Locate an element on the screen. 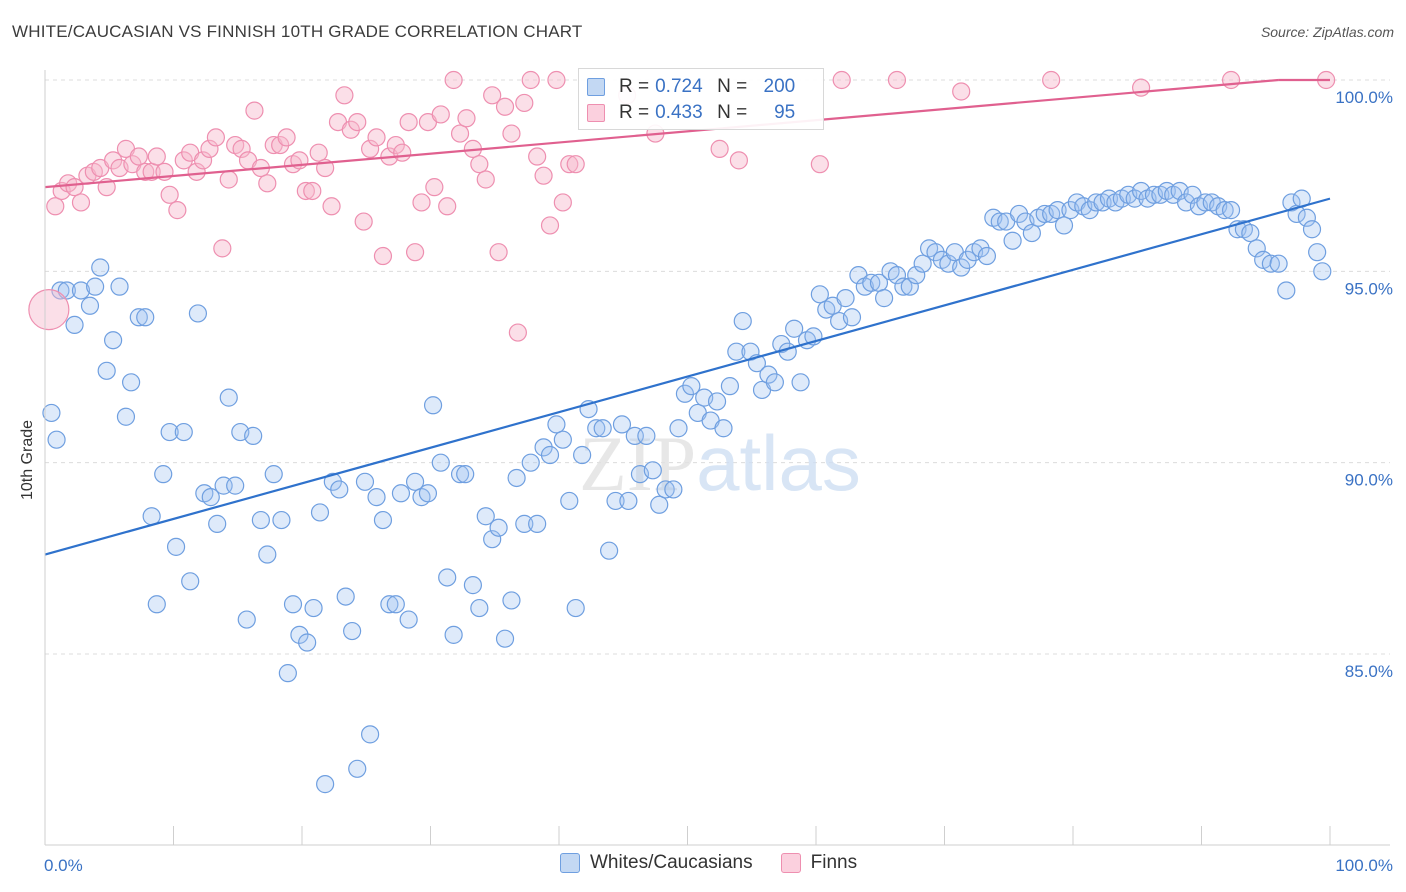 Image resolution: width=1406 pixels, height=892 pixels. legend-n-label: N = is located at coordinates (732, 112).